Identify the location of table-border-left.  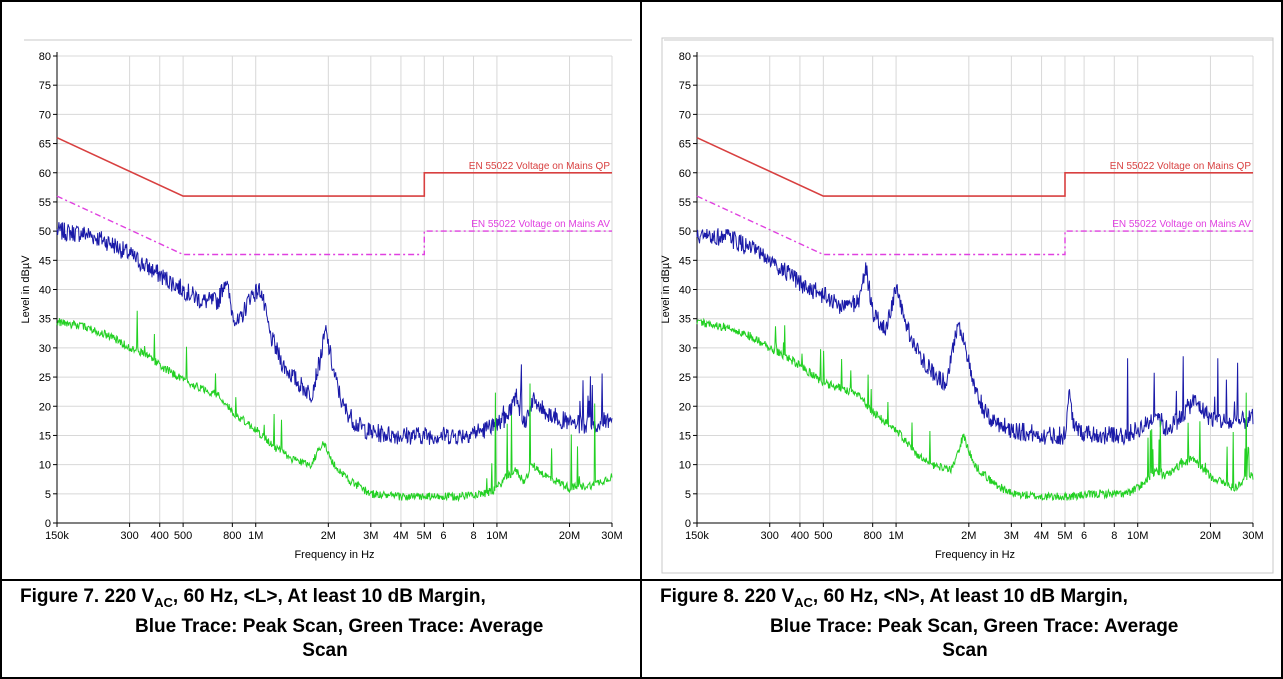
(1, 339).